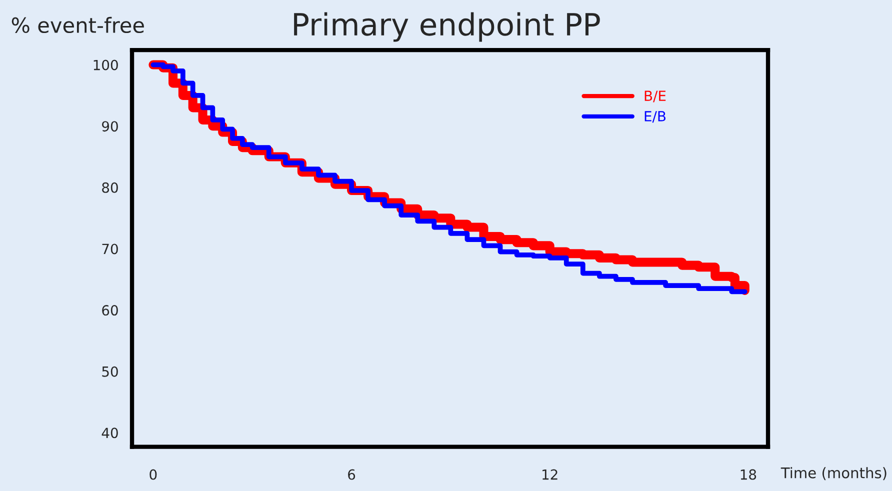  What do you see at coordinates (78, 25) in the screenshot?
I see `y-axis-title: % event-free` at bounding box center [78, 25].